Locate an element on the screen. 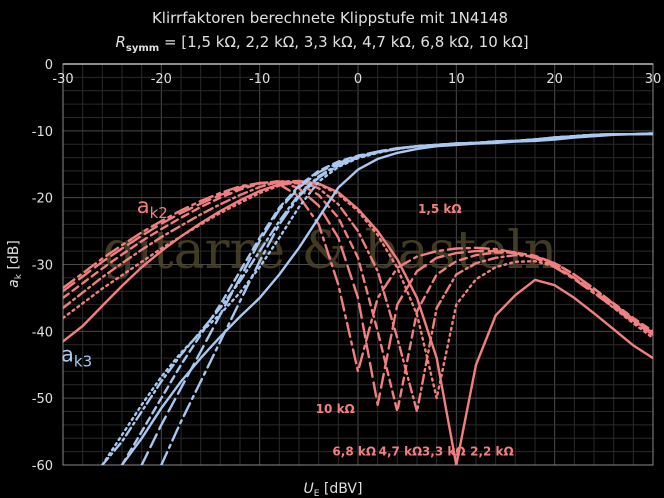  ylabel-a: a is located at coordinates (14, 283).